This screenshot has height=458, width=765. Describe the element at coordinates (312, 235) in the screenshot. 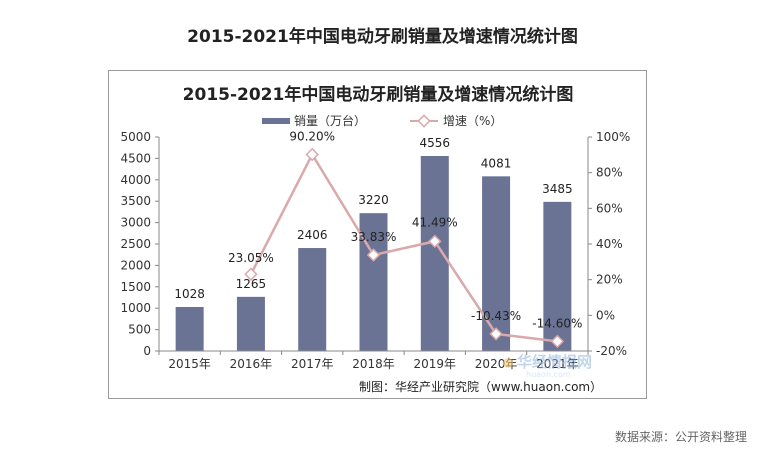

I see `bar-value-label-2: 2406` at that location.